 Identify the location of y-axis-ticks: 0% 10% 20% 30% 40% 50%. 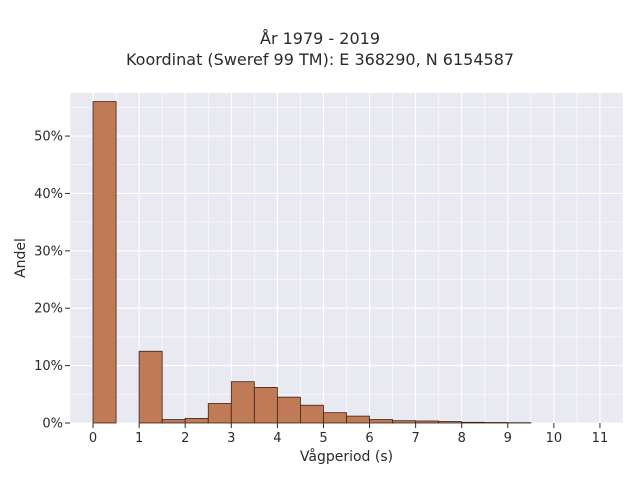
(52, 281).